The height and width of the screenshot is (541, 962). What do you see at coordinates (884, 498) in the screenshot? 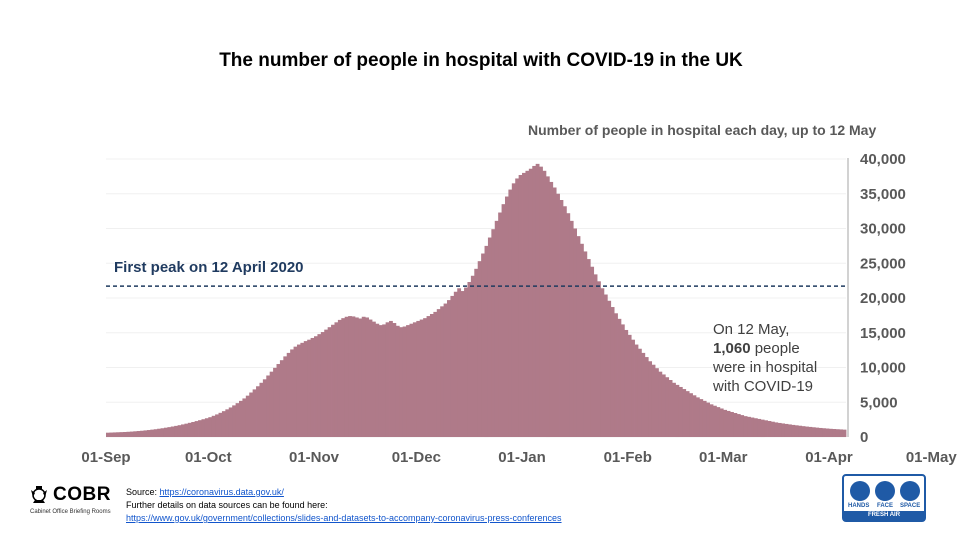
I see `hands-face-space-badge: HANDS FACE SPACE FRESH AIR` at bounding box center [884, 498].